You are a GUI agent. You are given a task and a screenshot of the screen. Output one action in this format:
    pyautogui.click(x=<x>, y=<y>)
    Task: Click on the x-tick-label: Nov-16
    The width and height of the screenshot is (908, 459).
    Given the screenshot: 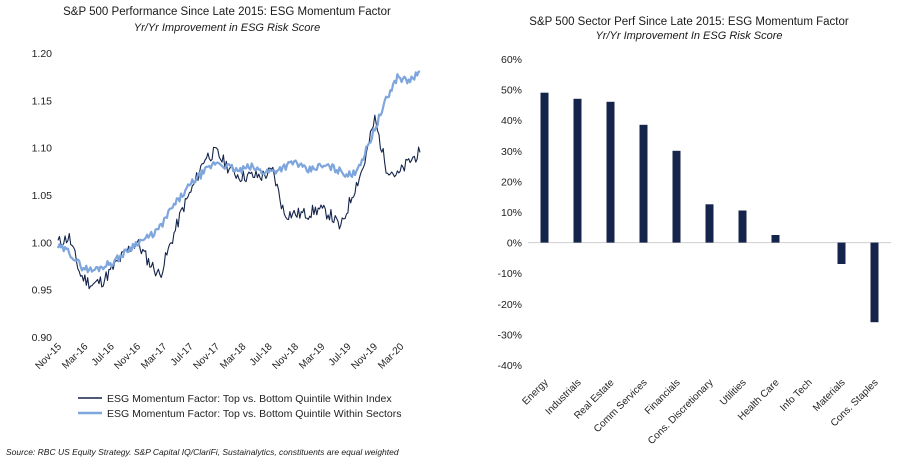 What is the action you would take?
    pyautogui.click(x=128, y=356)
    